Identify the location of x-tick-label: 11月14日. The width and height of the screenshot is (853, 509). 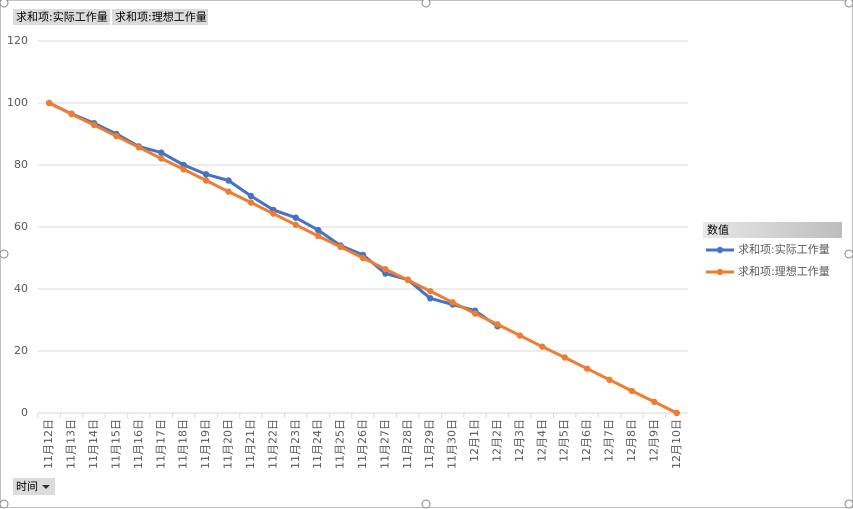
(93, 444).